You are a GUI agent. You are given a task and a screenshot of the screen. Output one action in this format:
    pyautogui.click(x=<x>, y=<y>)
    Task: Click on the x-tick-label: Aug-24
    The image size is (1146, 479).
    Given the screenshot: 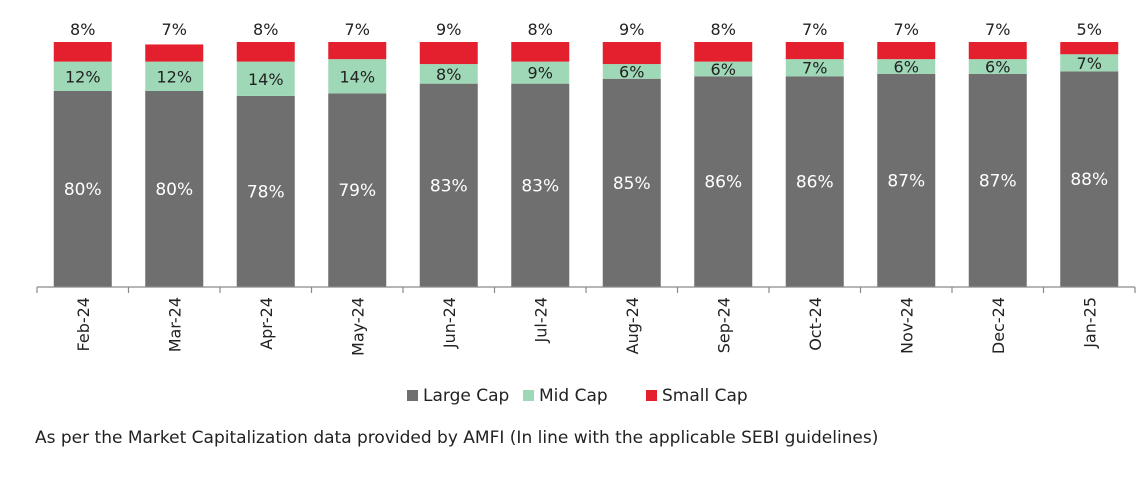 What is the action you would take?
    pyautogui.click(x=632, y=325)
    